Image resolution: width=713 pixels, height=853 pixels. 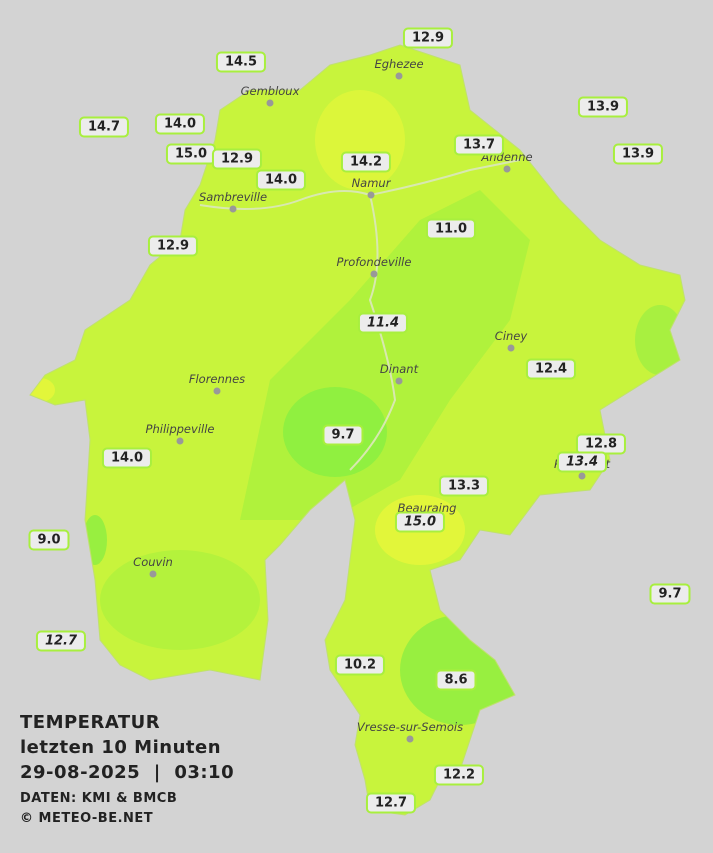 I want to click on legend-period: letzten 10 Minuten, so click(x=121, y=747).